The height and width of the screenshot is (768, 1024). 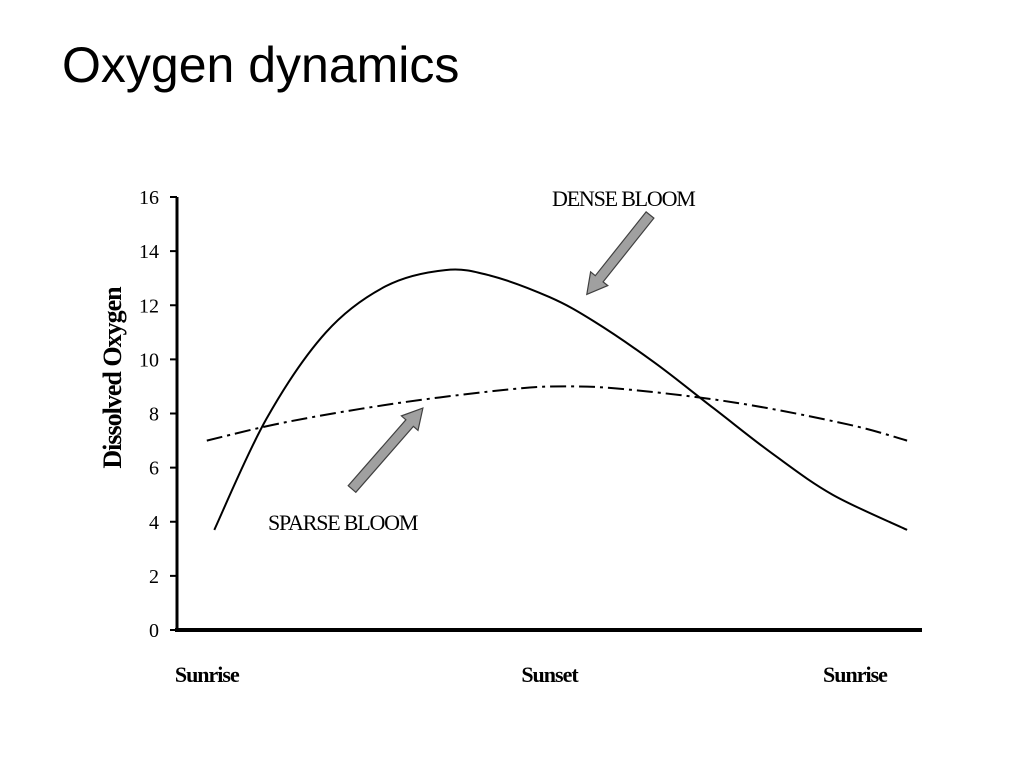 What do you see at coordinates (149, 306) in the screenshot?
I see `y-tick-label: 12` at bounding box center [149, 306].